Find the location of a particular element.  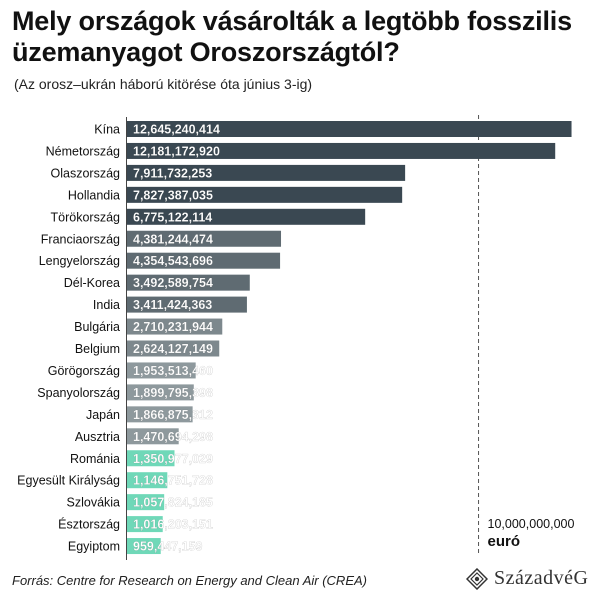

category-label: Dél-Korea is located at coordinates (92, 283).